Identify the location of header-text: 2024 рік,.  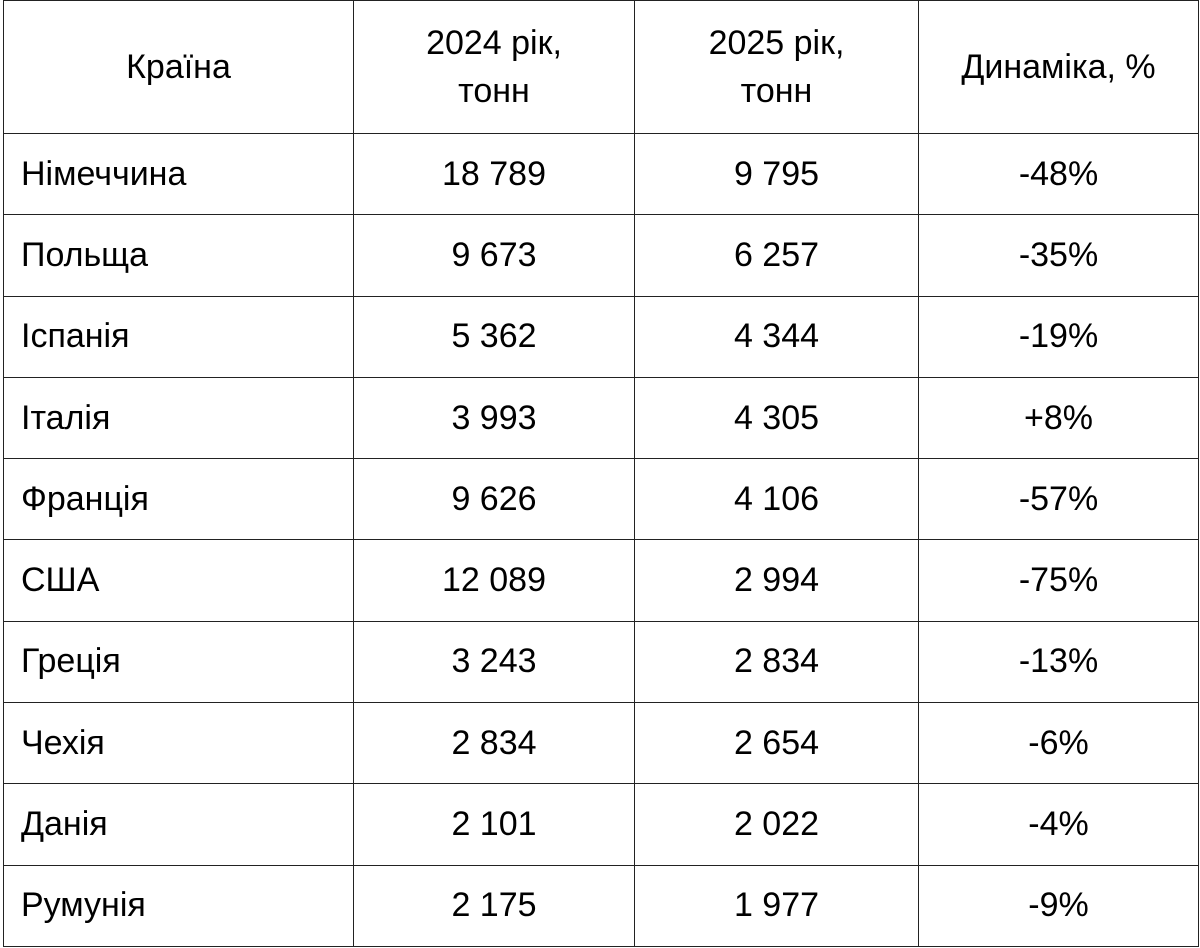
(494, 43).